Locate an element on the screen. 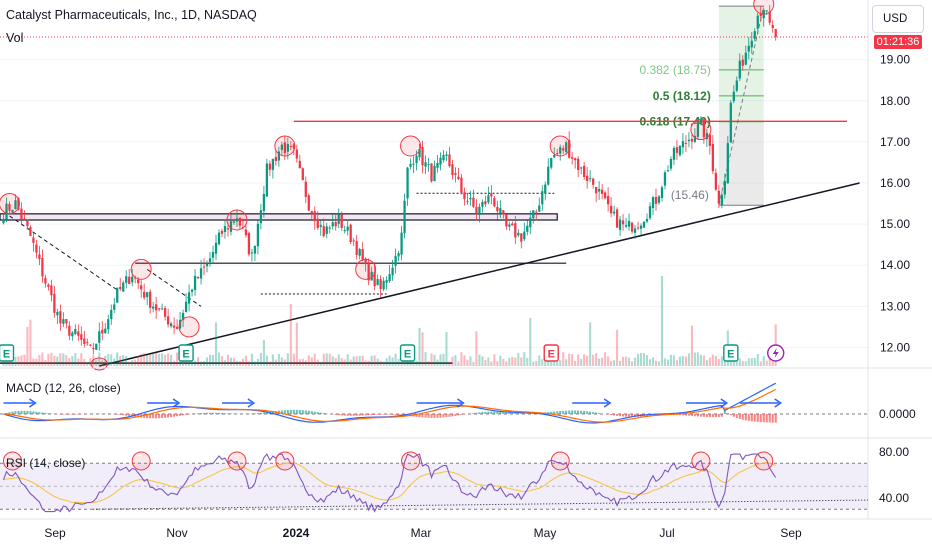  rsi-axis-label: 80.00 is located at coordinates (894, 452).